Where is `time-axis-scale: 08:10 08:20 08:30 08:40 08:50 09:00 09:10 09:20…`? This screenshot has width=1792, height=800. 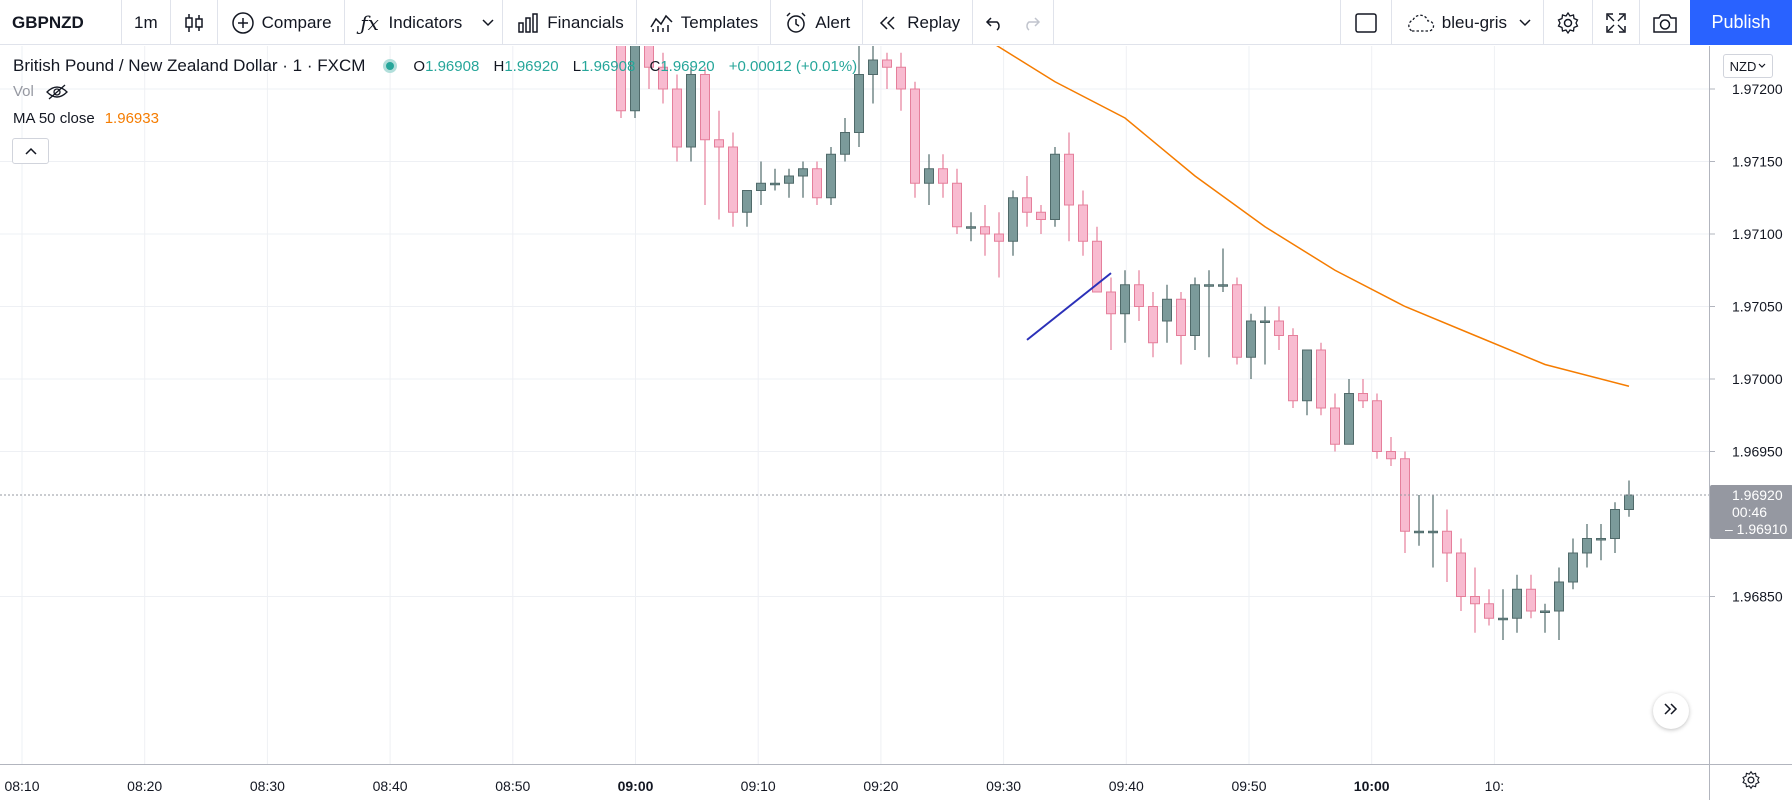
time-axis-scale: 08:10 08:20 08:30 08:40 08:50 09:00 09:10 09:20… is located at coordinates (854, 782).